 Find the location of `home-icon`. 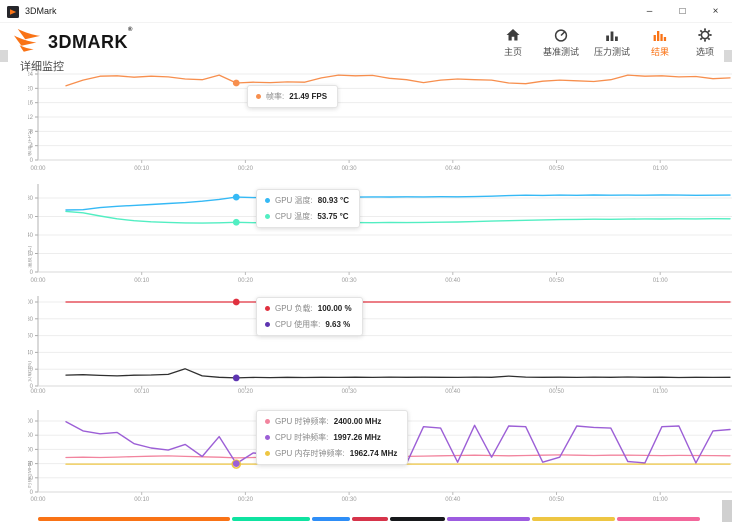

home-icon is located at coordinates (513, 34).